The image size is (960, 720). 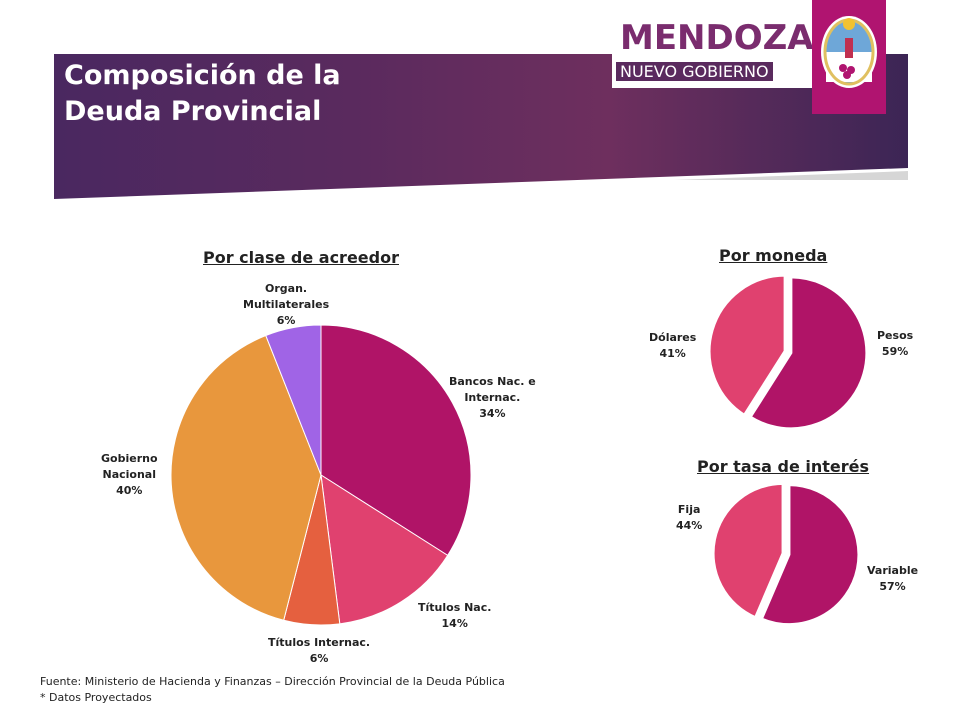 I want to click on page-title: Composición de la Deuda Provincial, so click(x=274, y=94).